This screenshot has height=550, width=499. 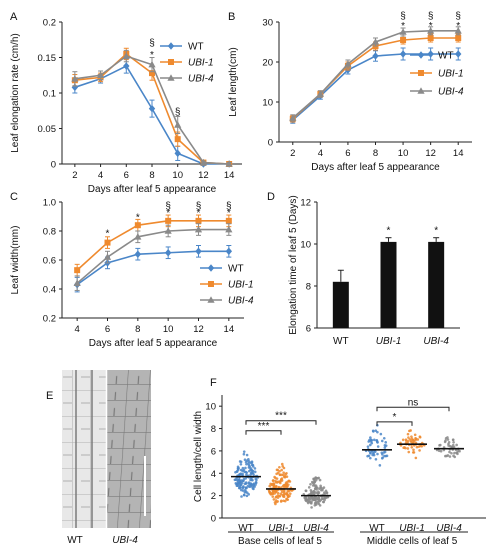 What do you see at coordinates (15, 93) in the screenshot?
I see `y-axis-label: Leaf elongation rate (cm/h)` at bounding box center [15, 93].